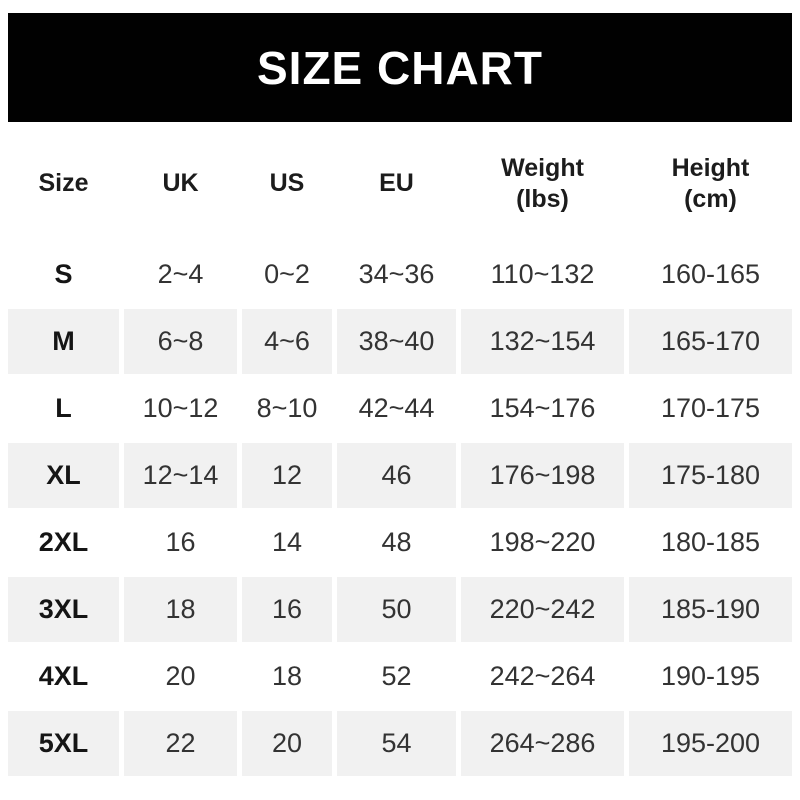 This screenshot has width=800, height=800. Describe the element at coordinates (710, 676) in the screenshot. I see `cell-height: 190-195` at that location.